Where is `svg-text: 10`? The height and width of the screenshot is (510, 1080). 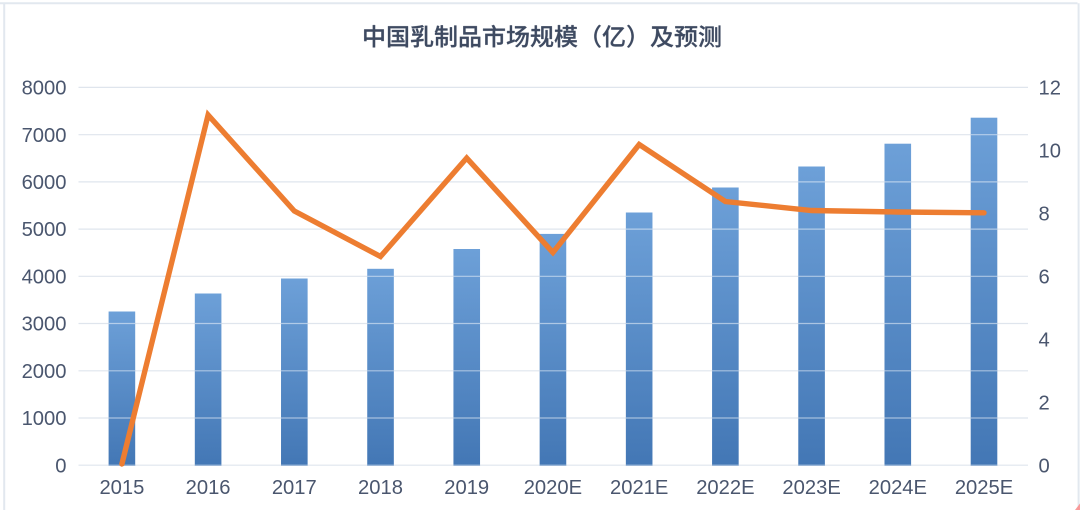
svg-text: 10 is located at coordinates (1050, 152).